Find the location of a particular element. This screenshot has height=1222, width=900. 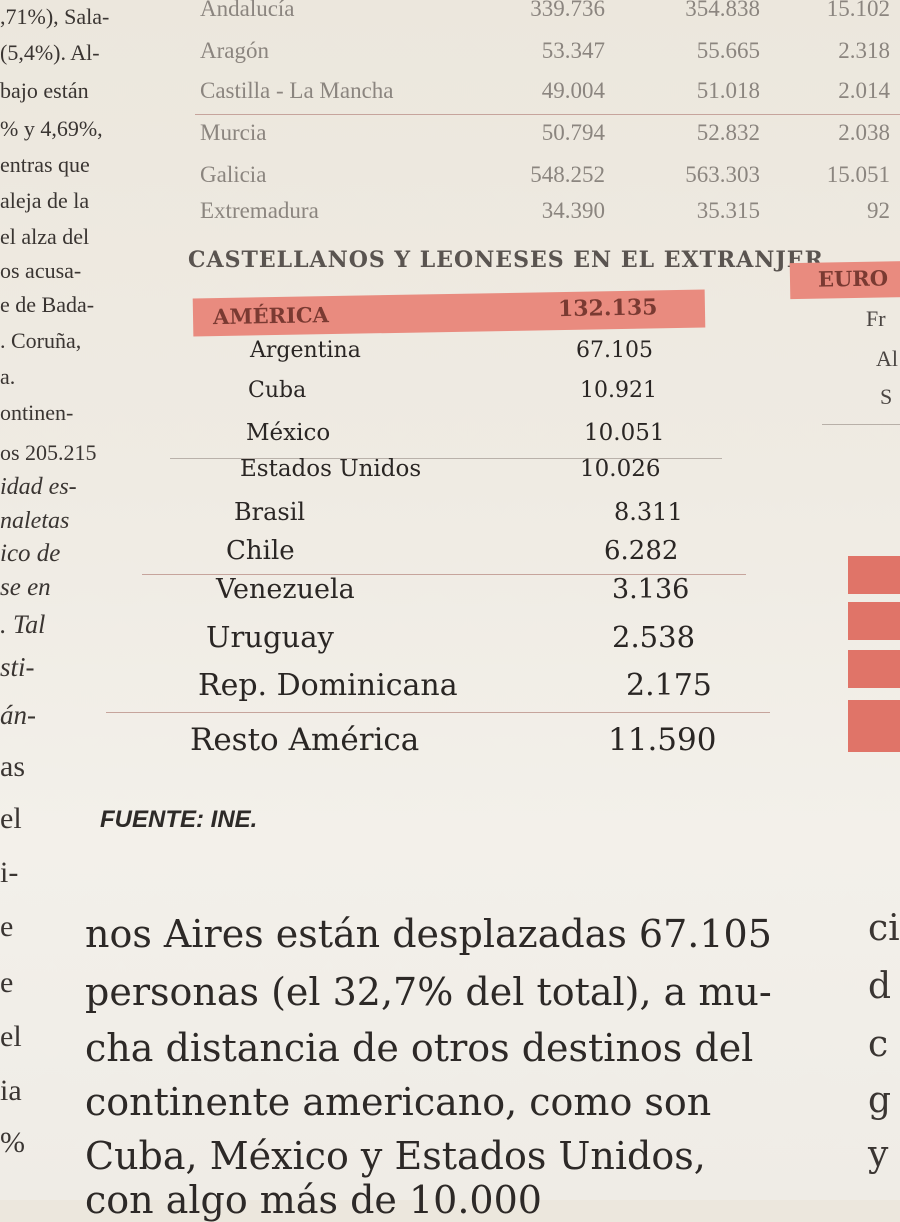

country-value: 10.026 is located at coordinates (620, 469).